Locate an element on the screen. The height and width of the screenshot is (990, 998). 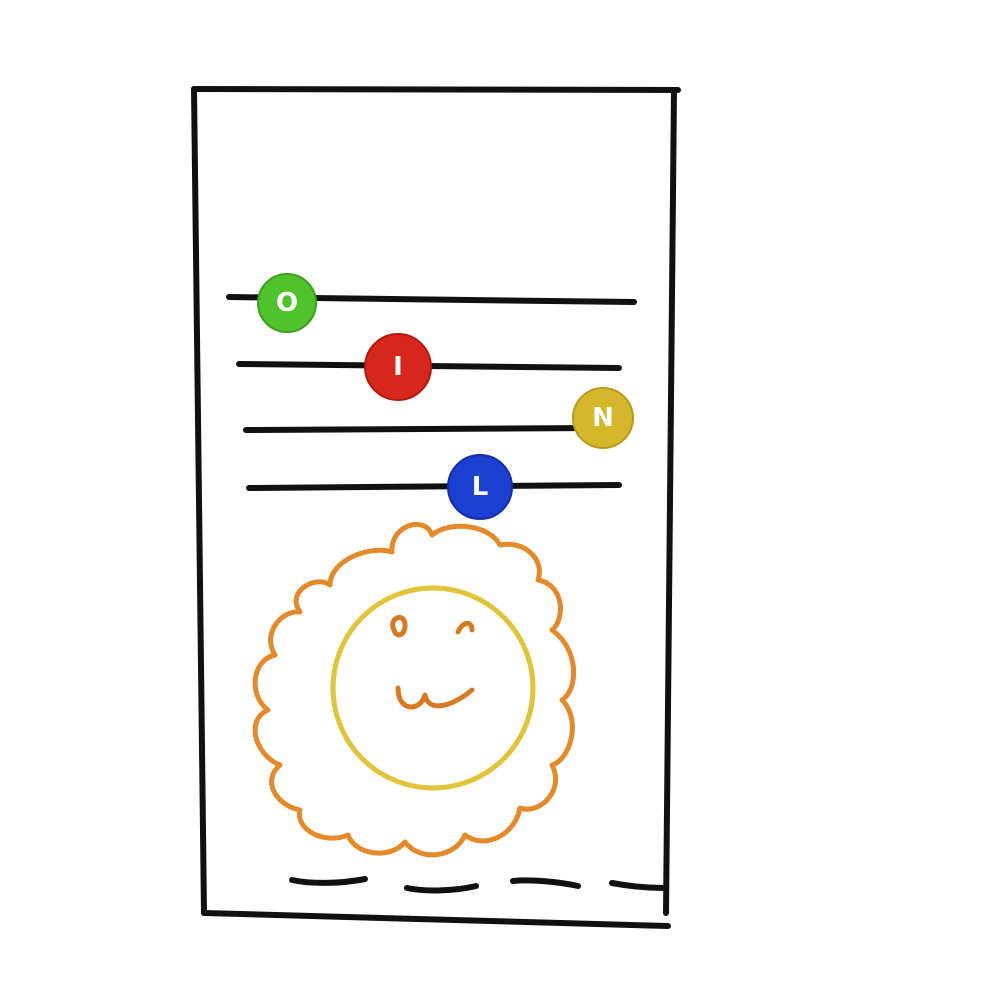
bead-l-circle is located at coordinates (480, 487).